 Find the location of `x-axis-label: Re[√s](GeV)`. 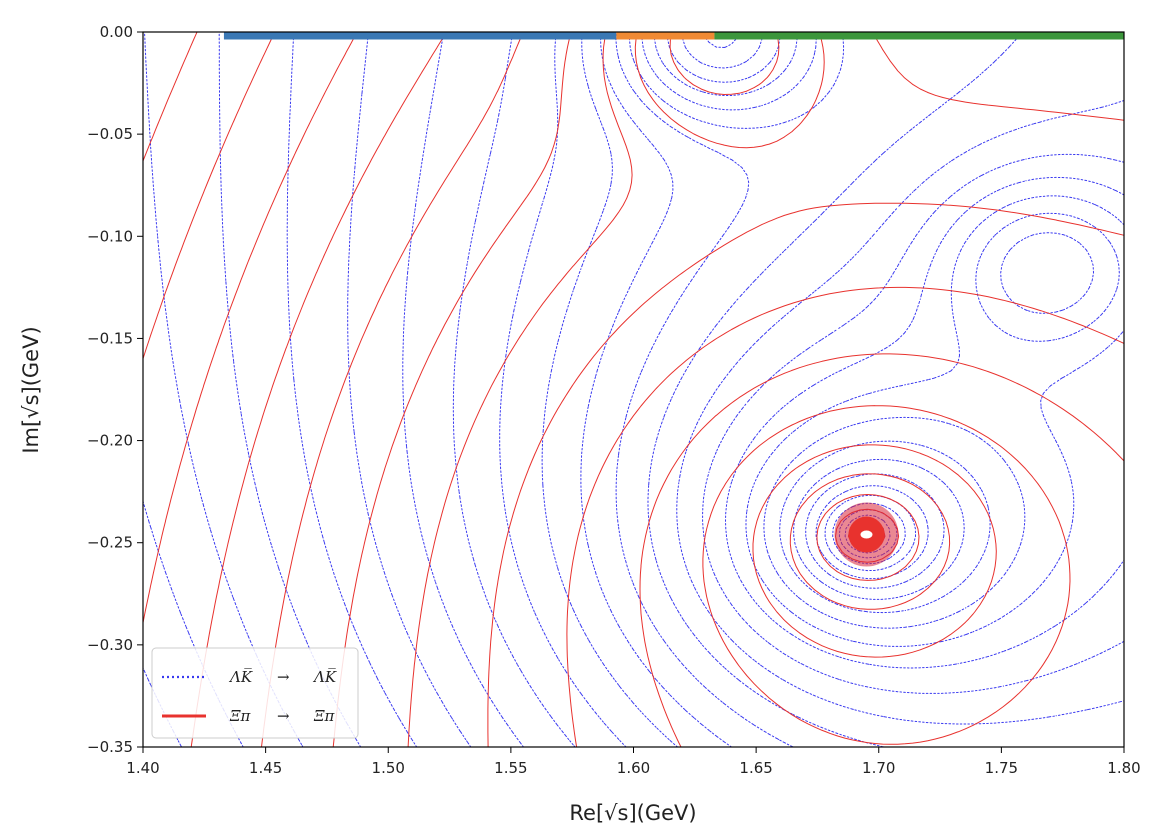

x-axis-label: Re[√s](GeV) is located at coordinates (632, 813).